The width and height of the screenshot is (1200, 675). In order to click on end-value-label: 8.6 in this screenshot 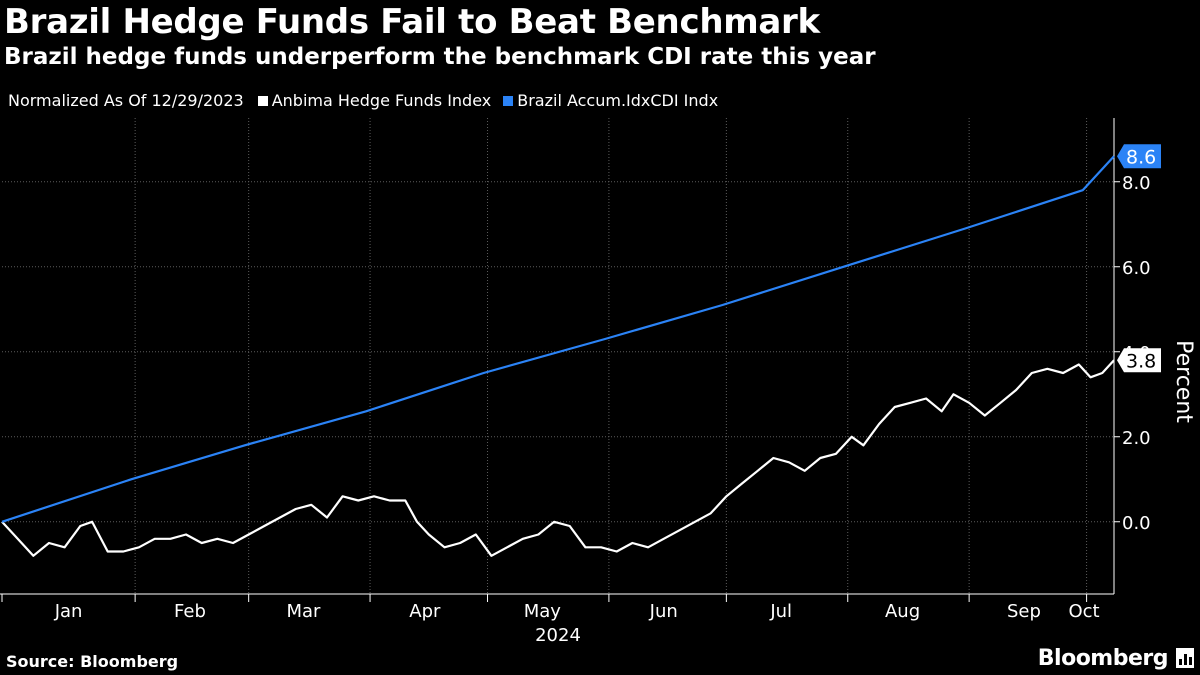, I will do `click(1141, 157)`.